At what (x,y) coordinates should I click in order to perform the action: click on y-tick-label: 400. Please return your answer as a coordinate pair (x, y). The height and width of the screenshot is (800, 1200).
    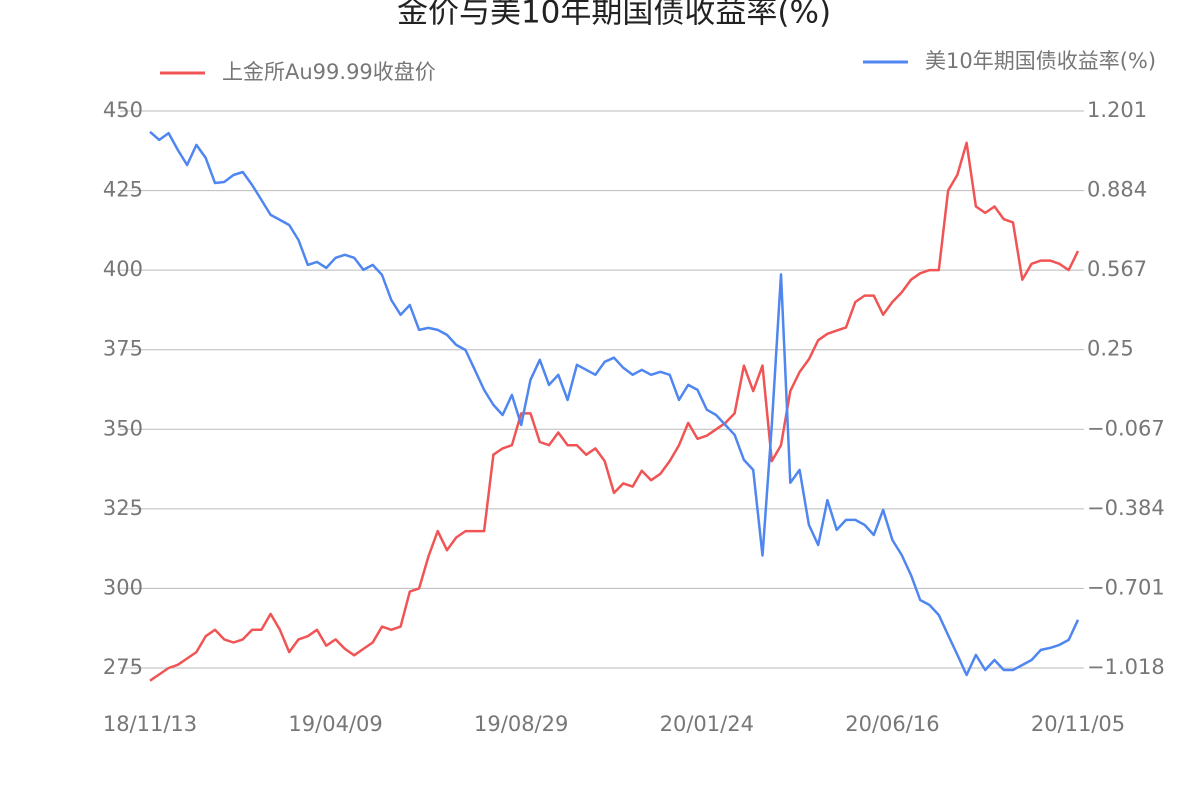
    Looking at the image, I should click on (123, 269).